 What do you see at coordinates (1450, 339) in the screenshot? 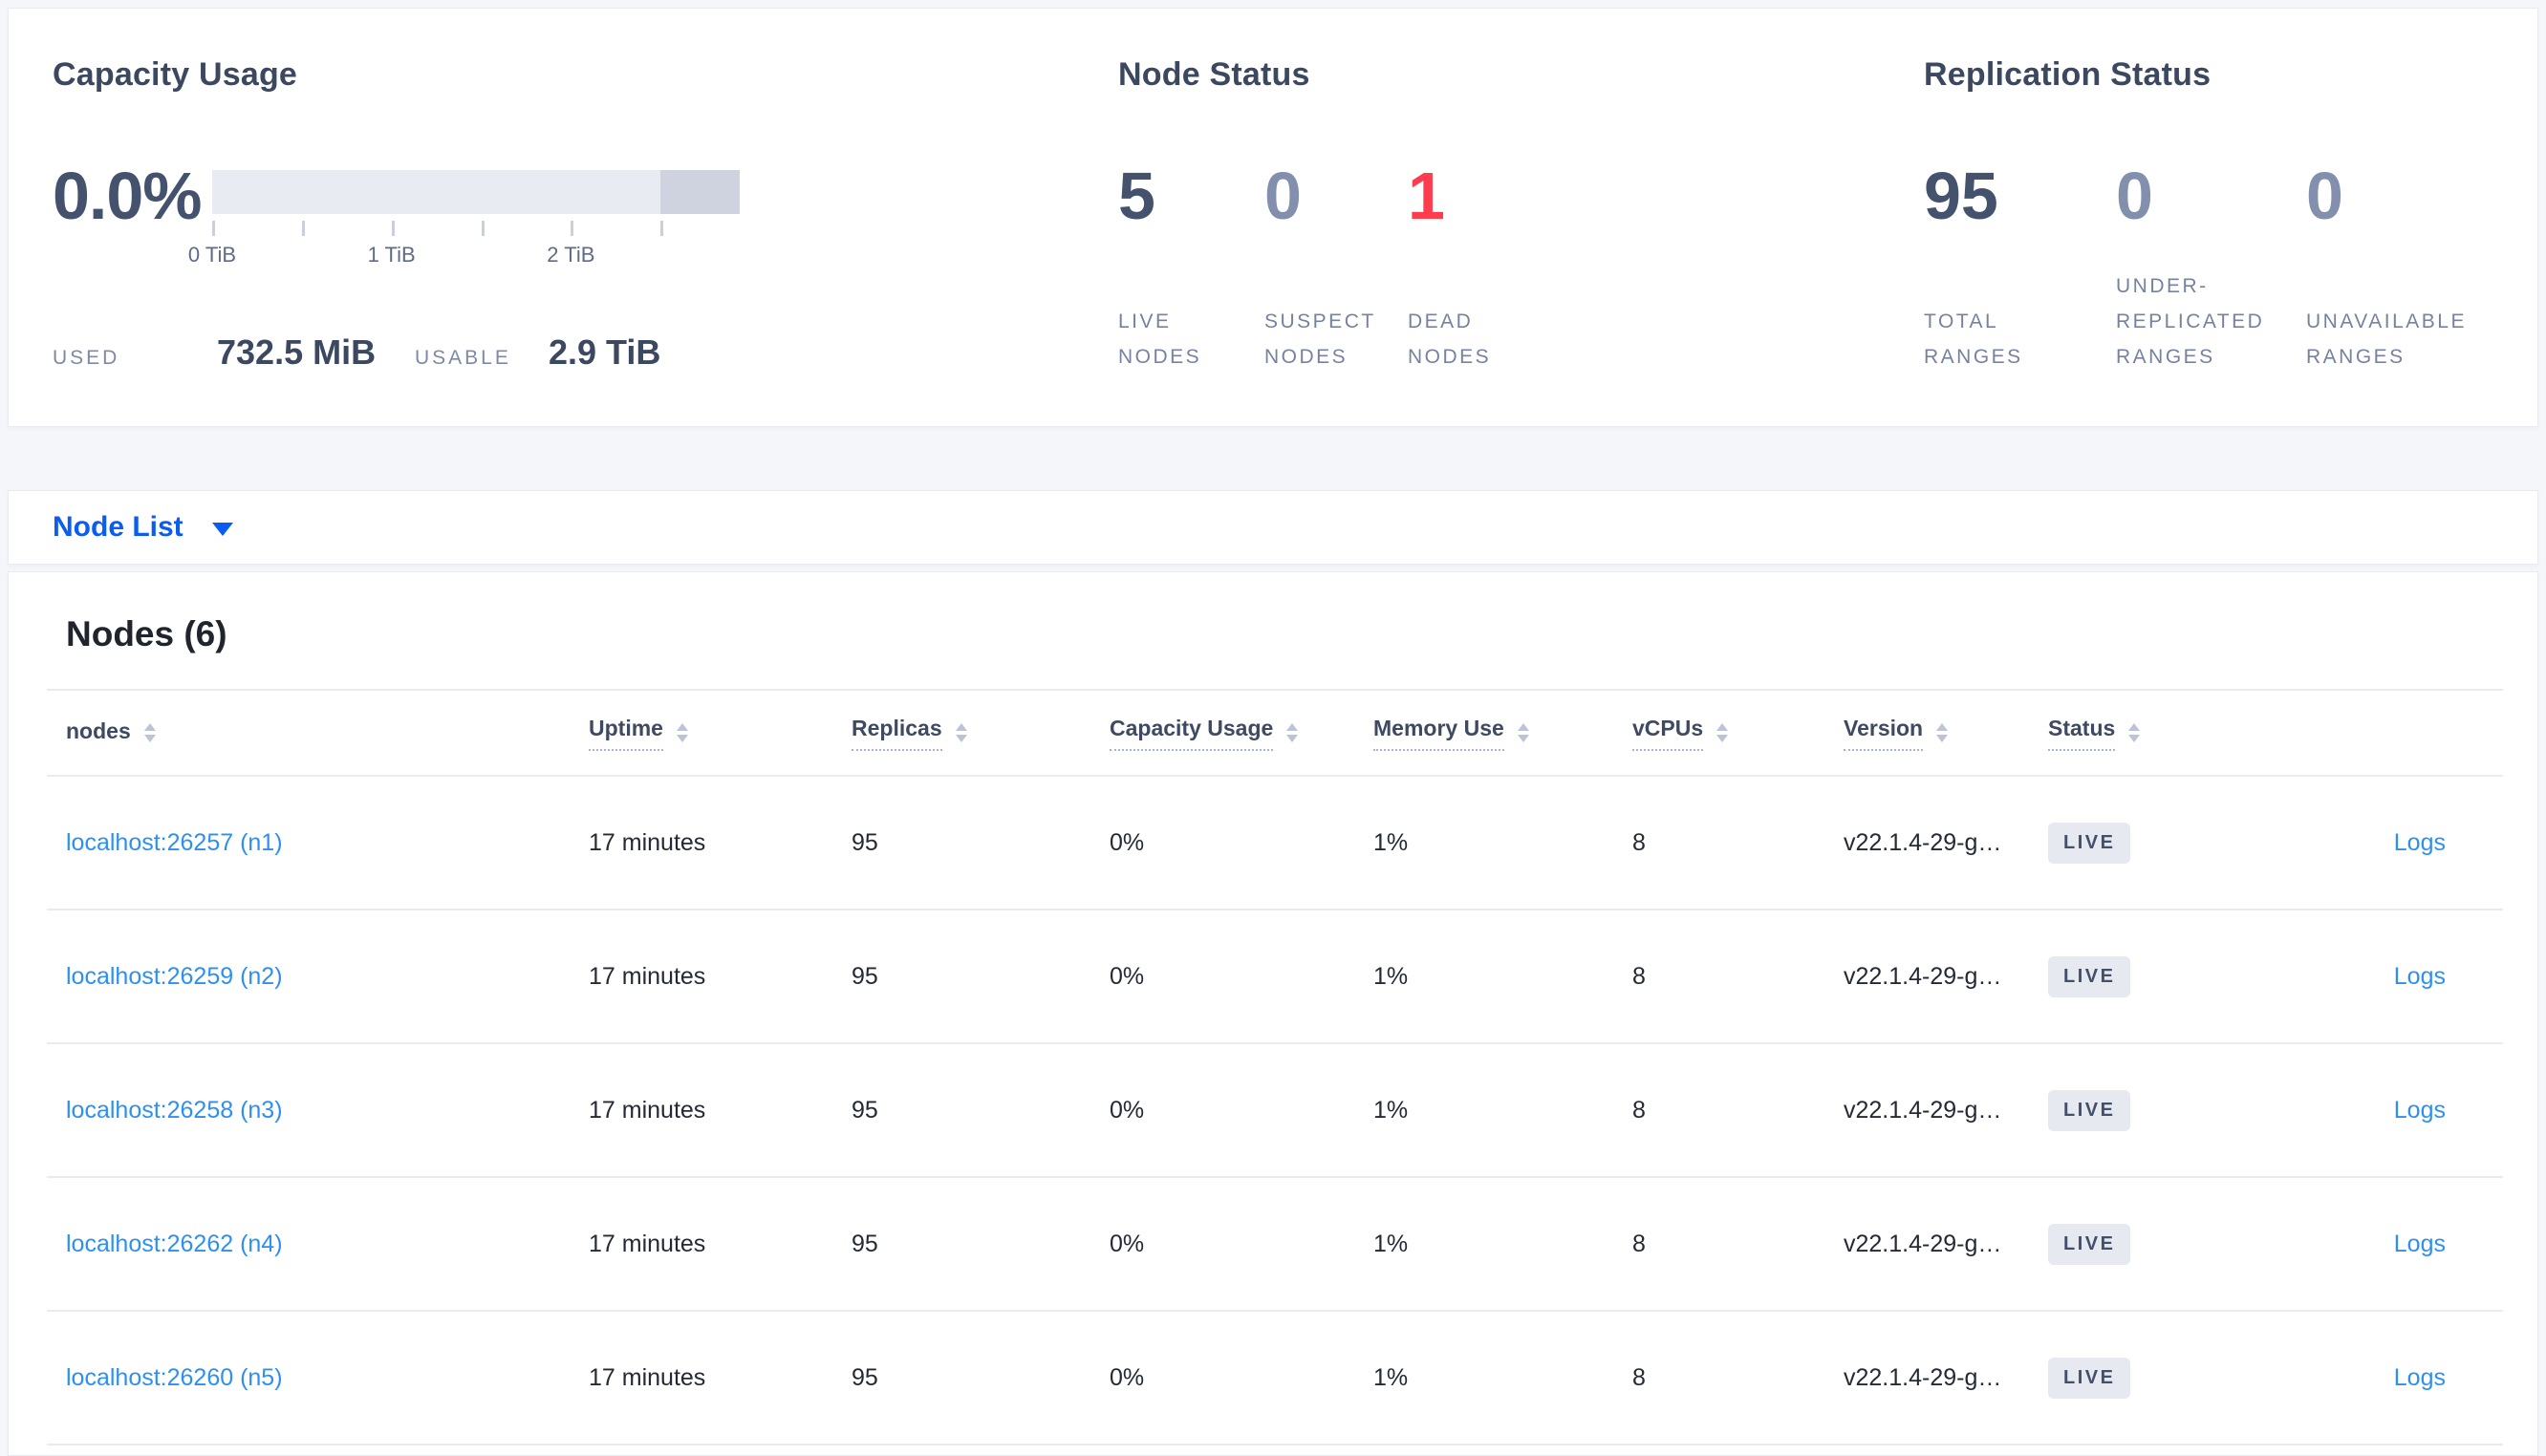
I see `dead-nodes-label: DEAD NODES` at bounding box center [1450, 339].